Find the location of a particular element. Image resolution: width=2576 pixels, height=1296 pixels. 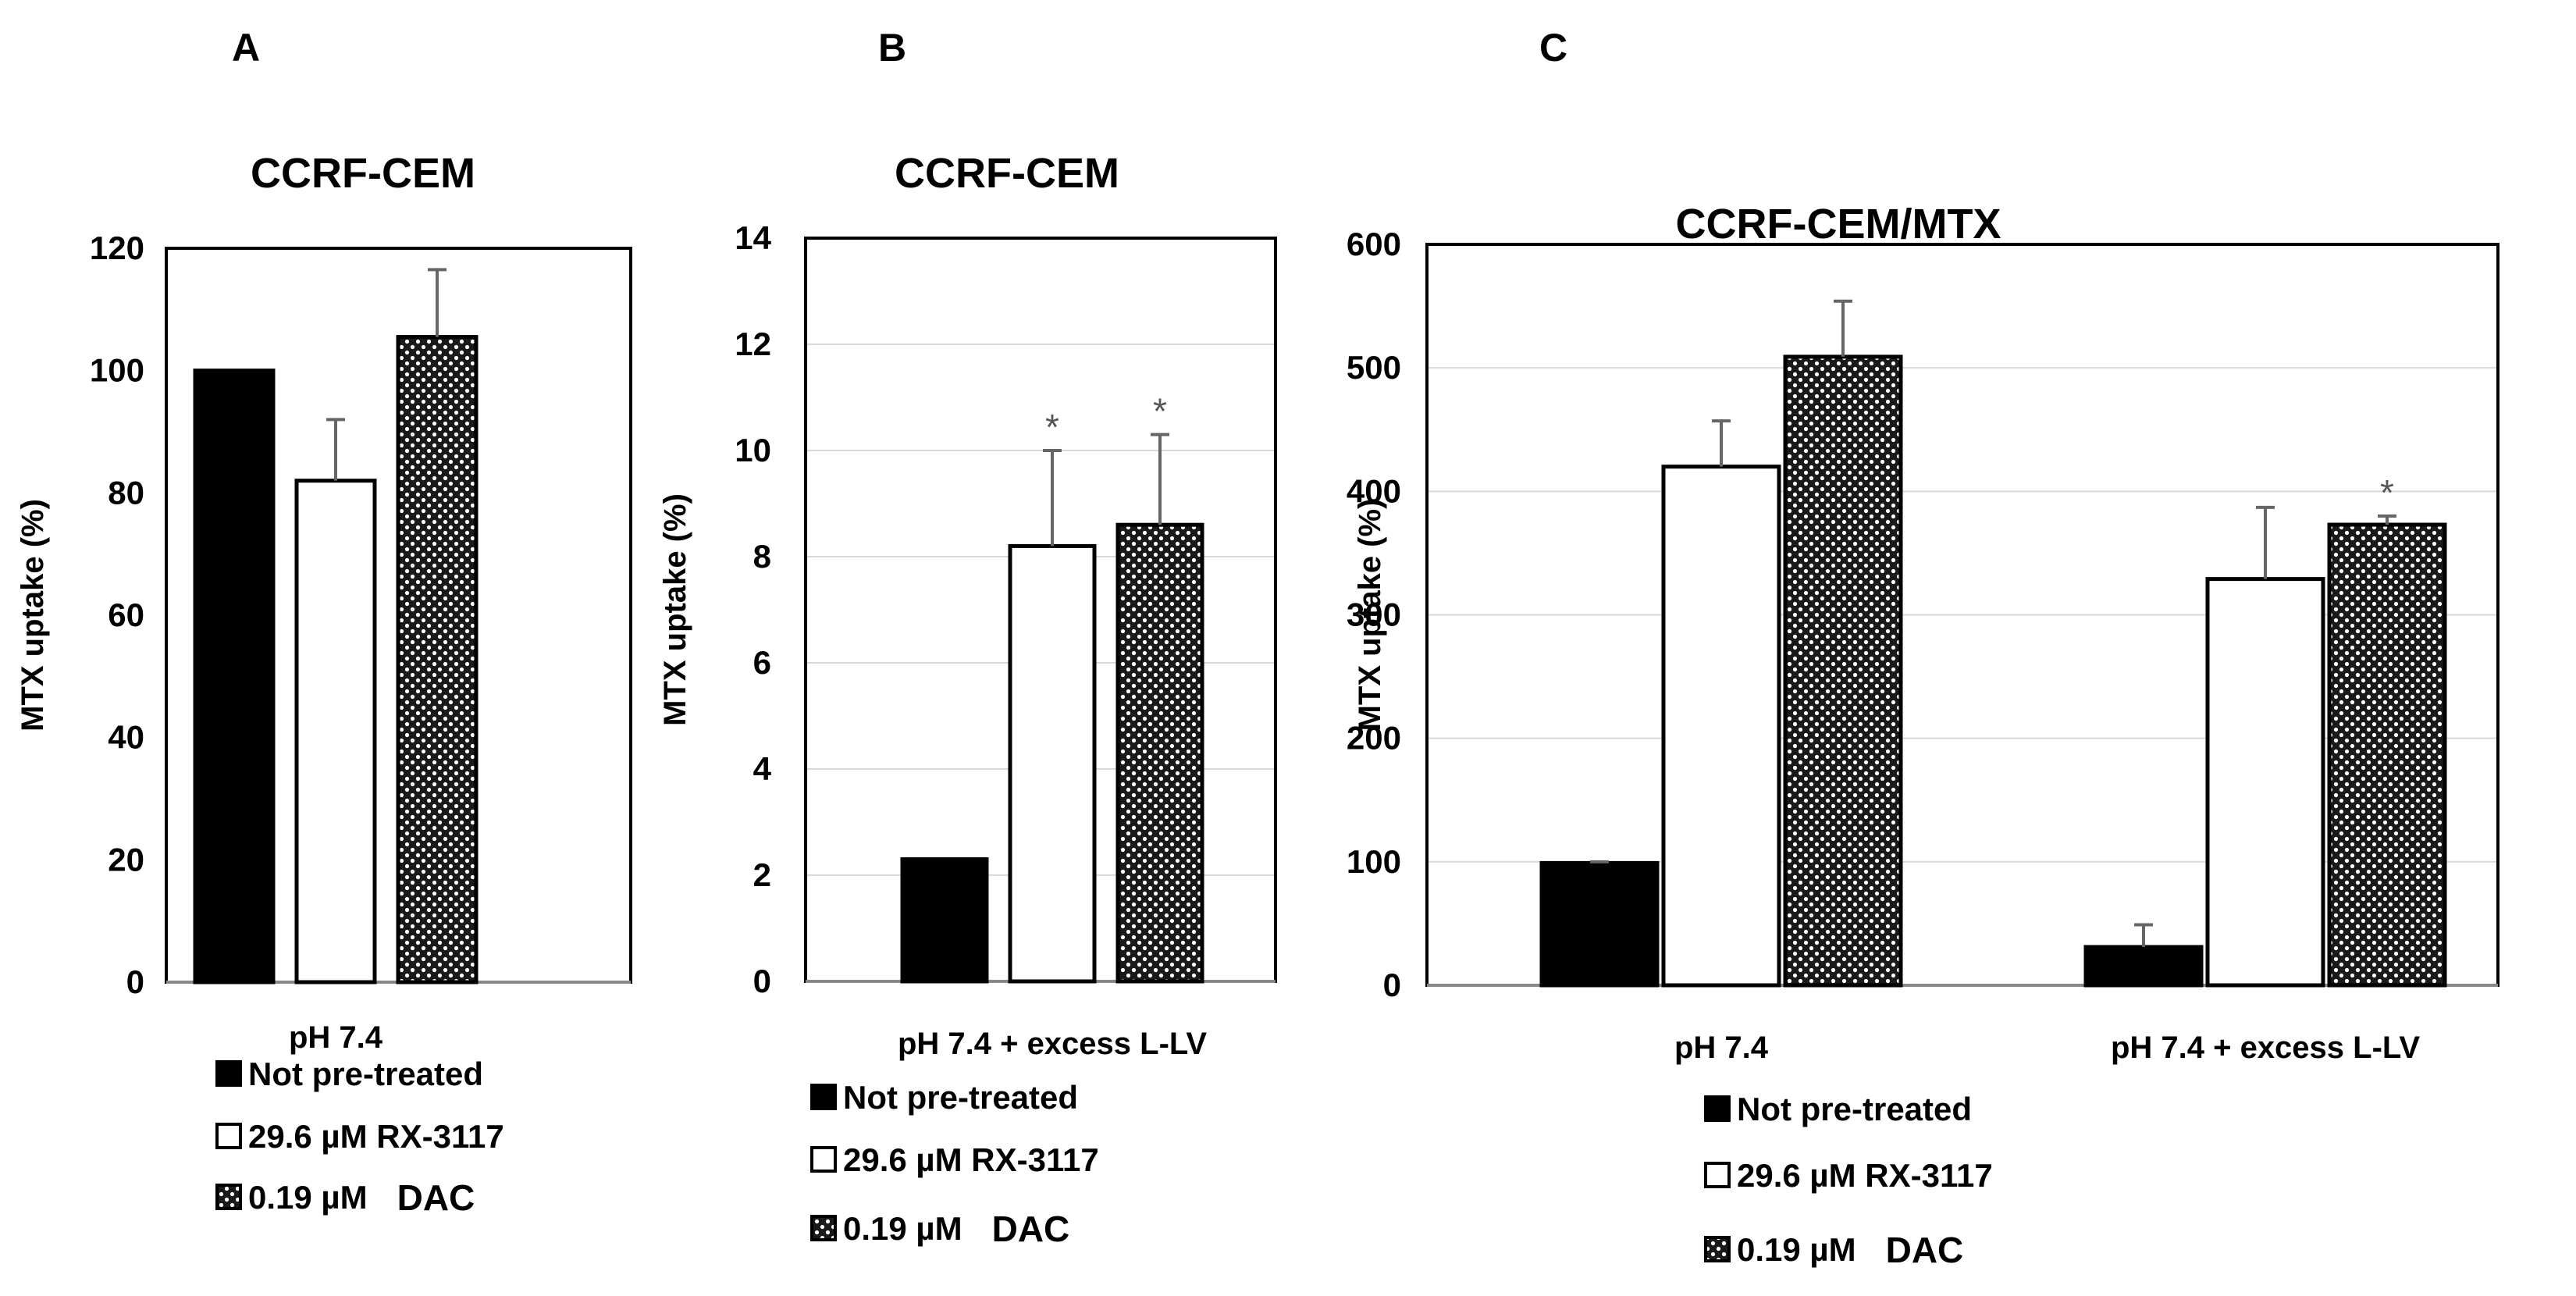

y-tick-label: 40 is located at coordinates (126, 737).